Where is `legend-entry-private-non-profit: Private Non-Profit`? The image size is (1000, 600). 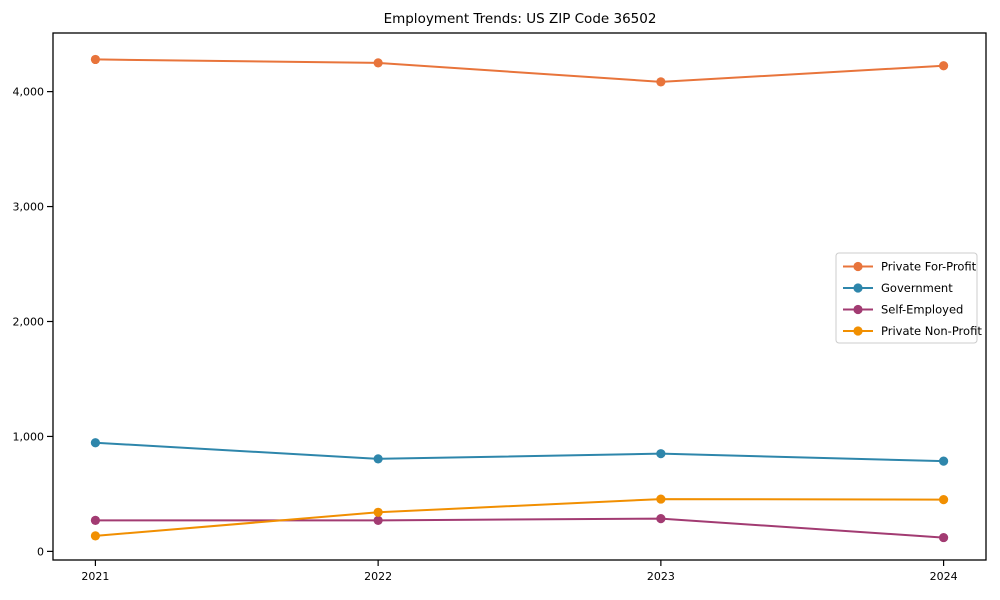
legend-entry-private-non-profit: Private Non-Profit is located at coordinates (912, 331).